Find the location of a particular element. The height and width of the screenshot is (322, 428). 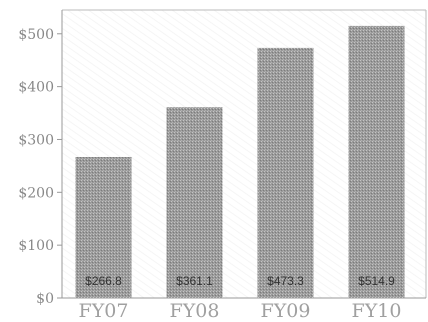

bar-value-label: $266.8 is located at coordinates (103, 281).